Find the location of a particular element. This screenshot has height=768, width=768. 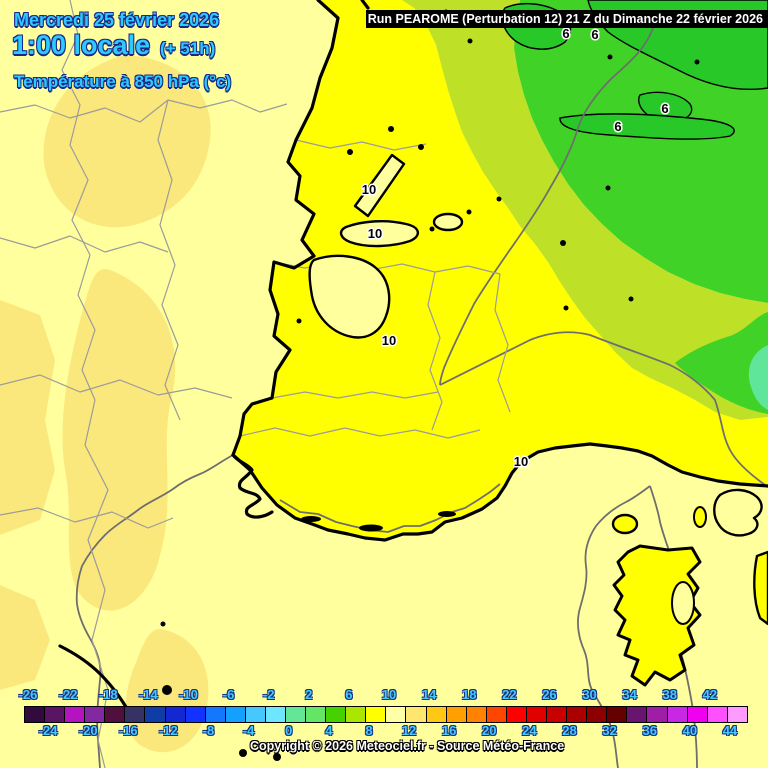

teal-patch is located at coordinates (758, 377).